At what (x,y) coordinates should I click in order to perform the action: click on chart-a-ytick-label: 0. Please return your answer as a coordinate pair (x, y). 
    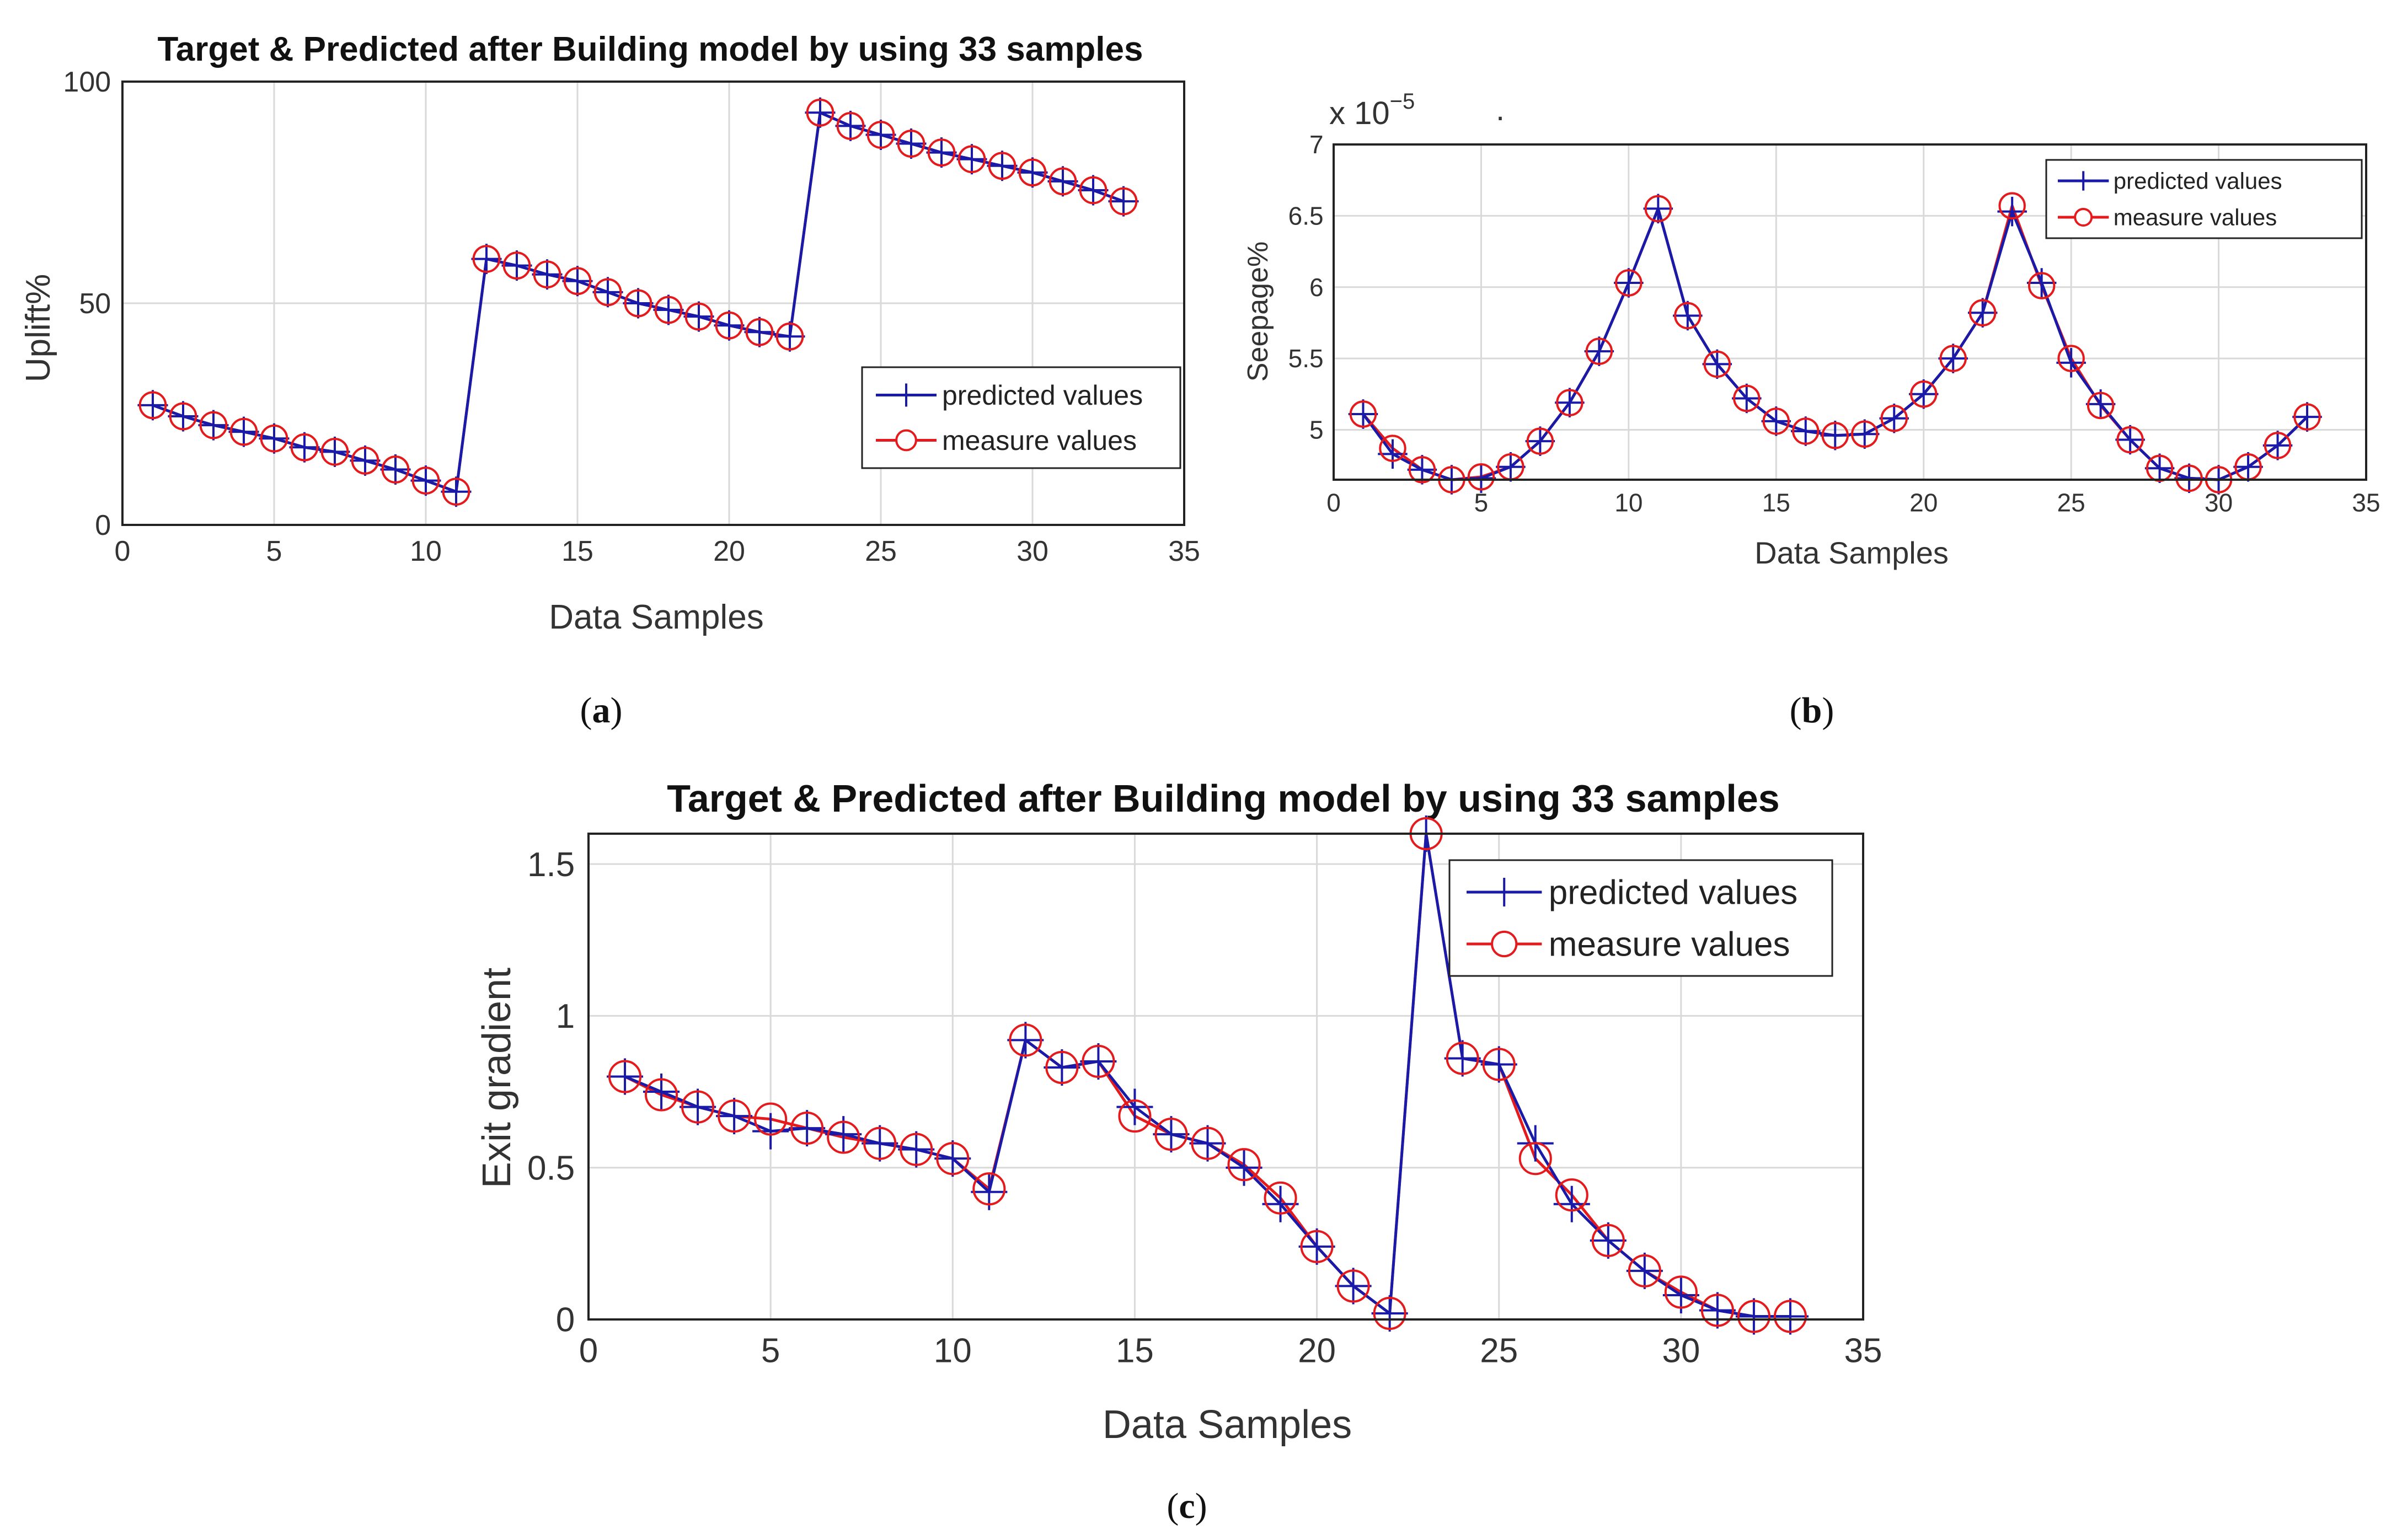
    Looking at the image, I should click on (103, 525).